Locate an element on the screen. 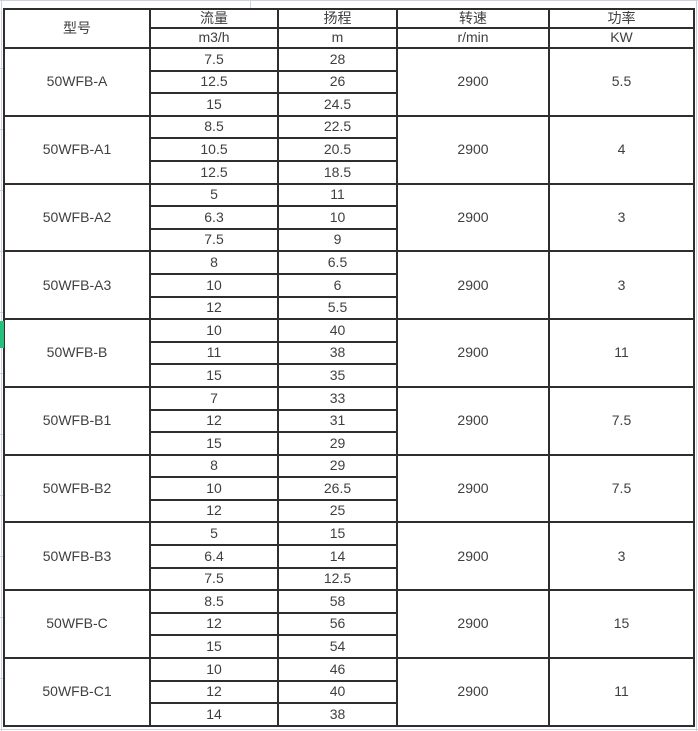 The image size is (698, 731). header-model: 型号 is located at coordinates (77, 28).